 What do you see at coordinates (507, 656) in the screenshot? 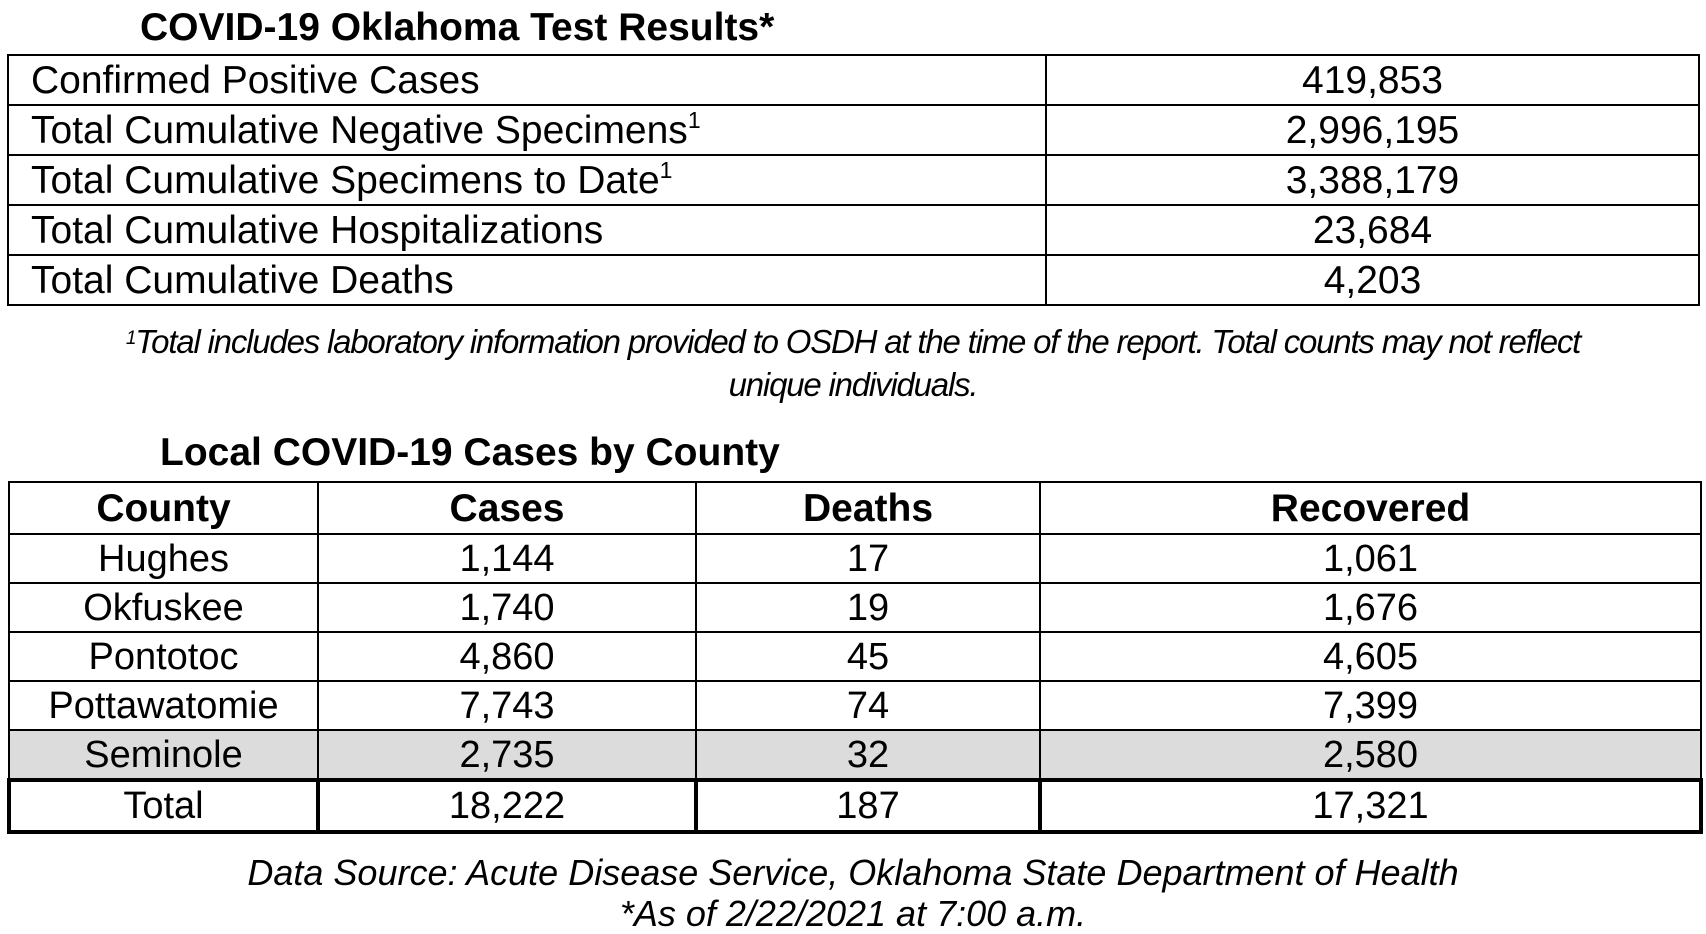
I see `cases-cell: 4,860` at bounding box center [507, 656].